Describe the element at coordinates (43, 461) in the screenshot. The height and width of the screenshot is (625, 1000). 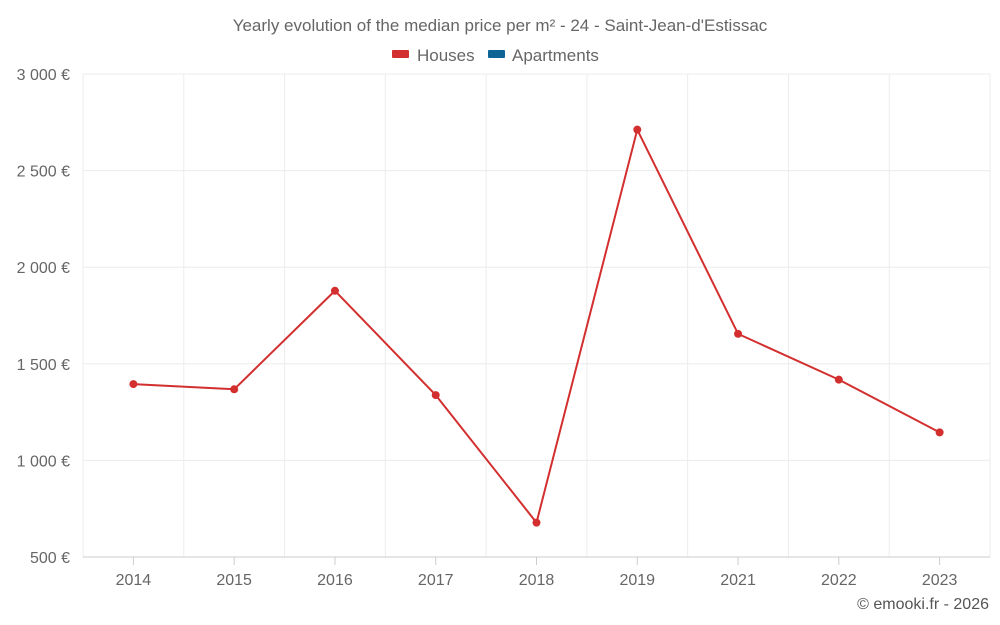
I see `y-tick-label: 1 000 €` at that location.